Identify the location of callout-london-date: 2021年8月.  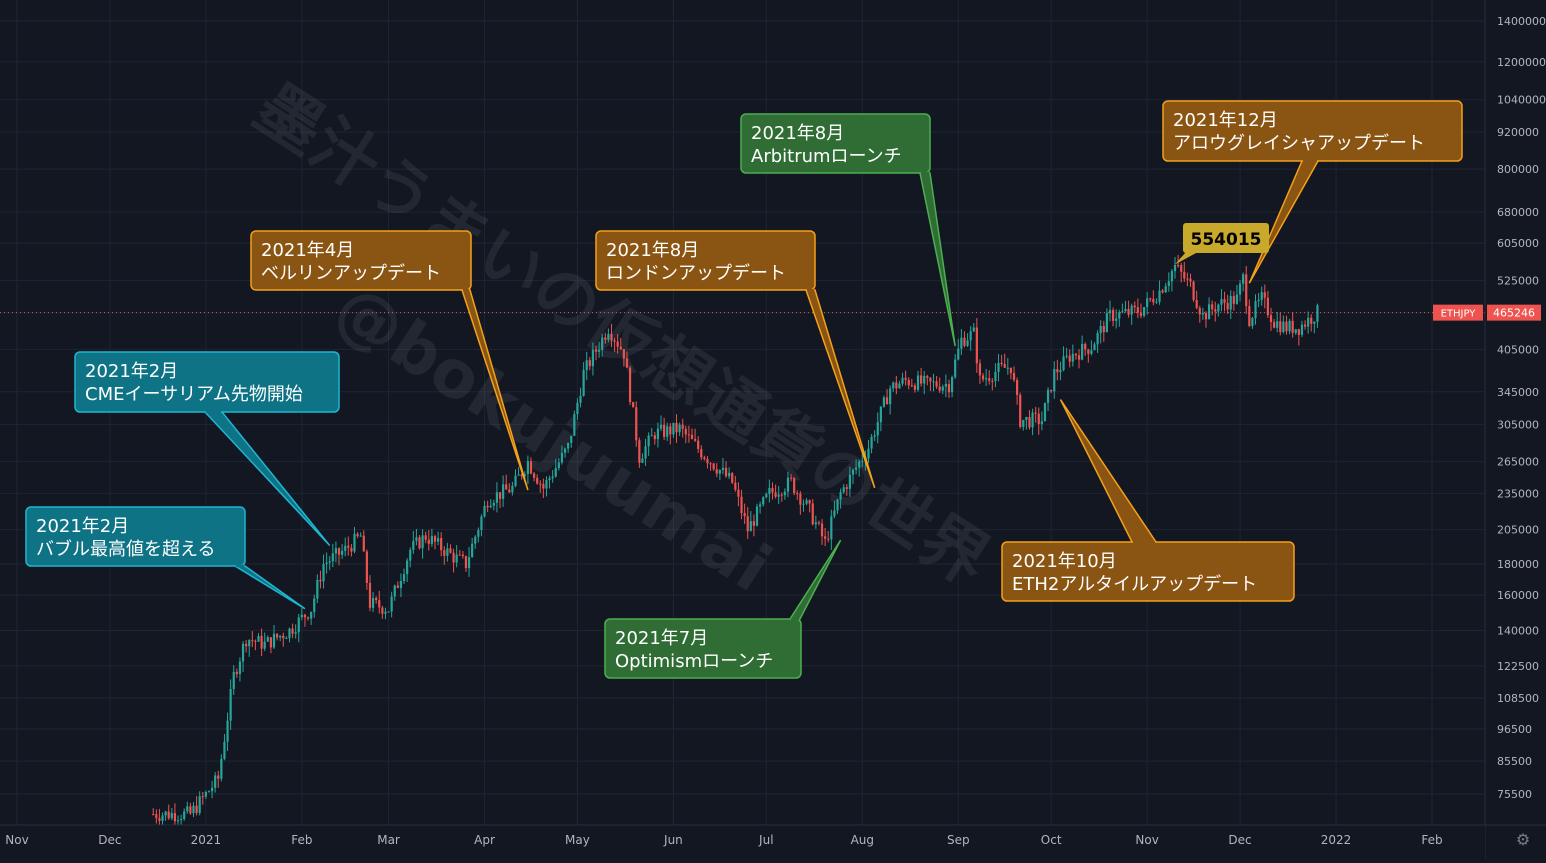
(652, 250).